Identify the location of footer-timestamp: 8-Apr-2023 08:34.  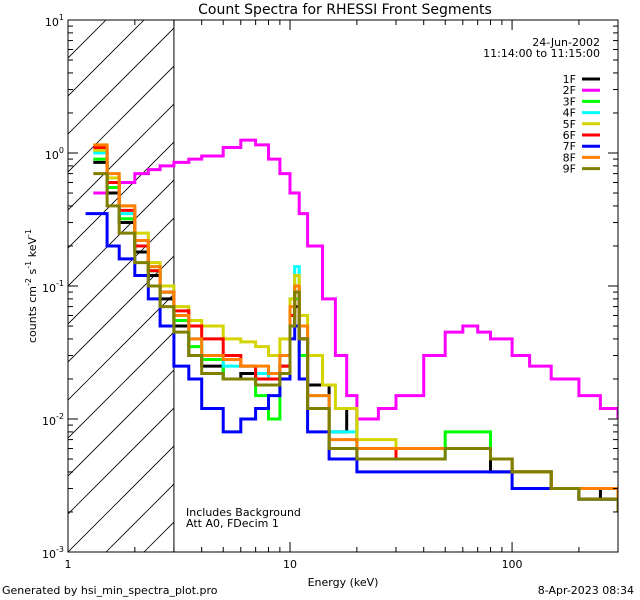
(586, 590).